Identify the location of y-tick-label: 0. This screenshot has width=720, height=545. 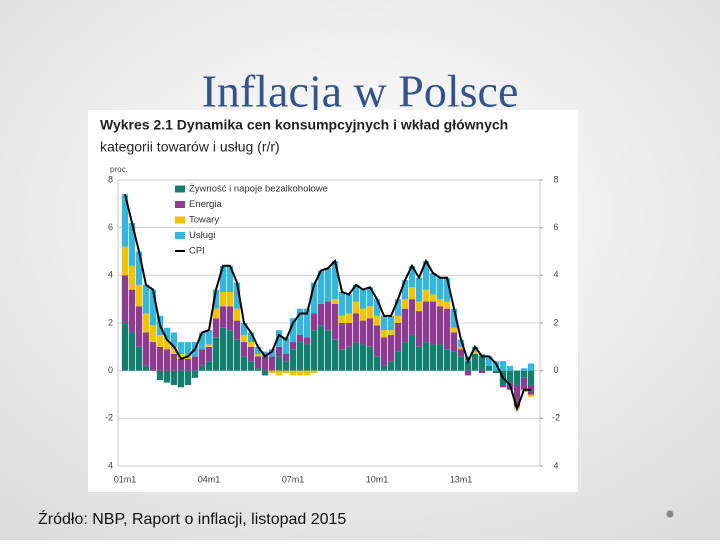
(110, 370).